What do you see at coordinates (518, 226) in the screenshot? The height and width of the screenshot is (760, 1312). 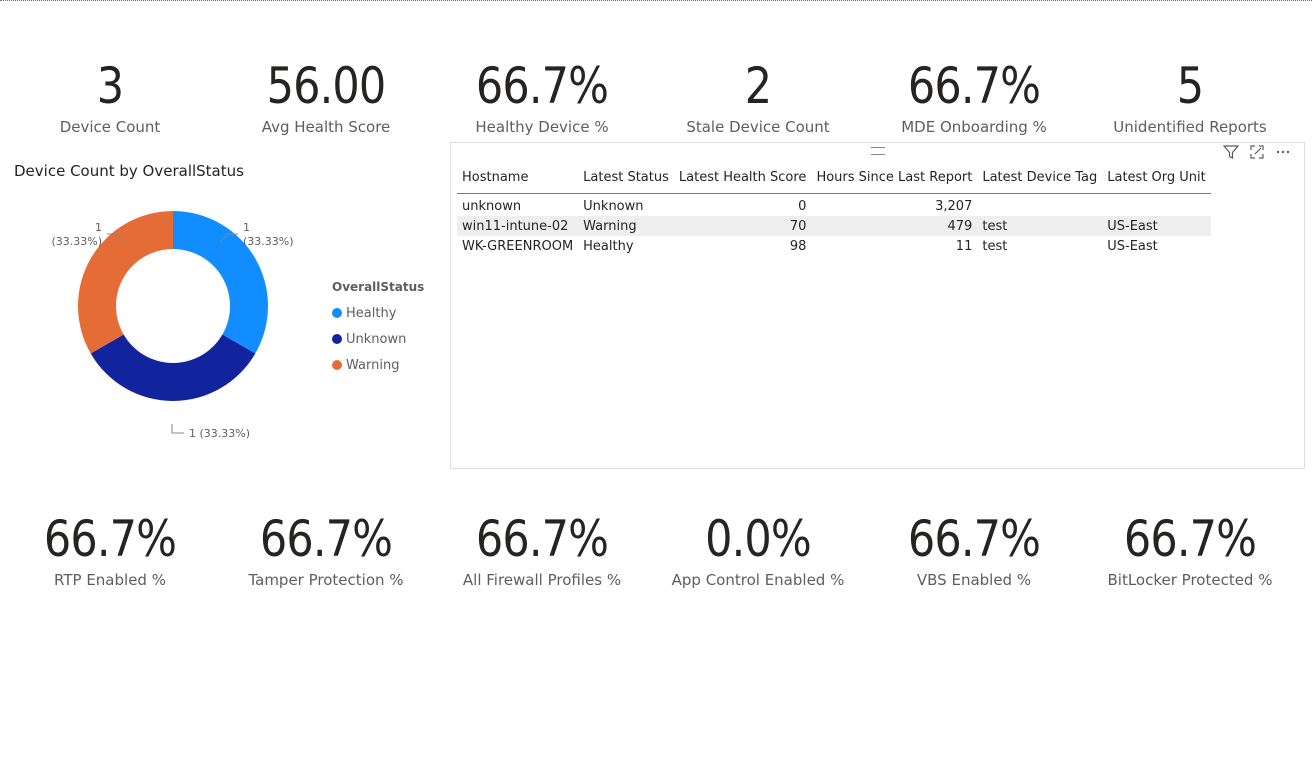 I see `cell-hostname: win11-intune-02` at bounding box center [518, 226].